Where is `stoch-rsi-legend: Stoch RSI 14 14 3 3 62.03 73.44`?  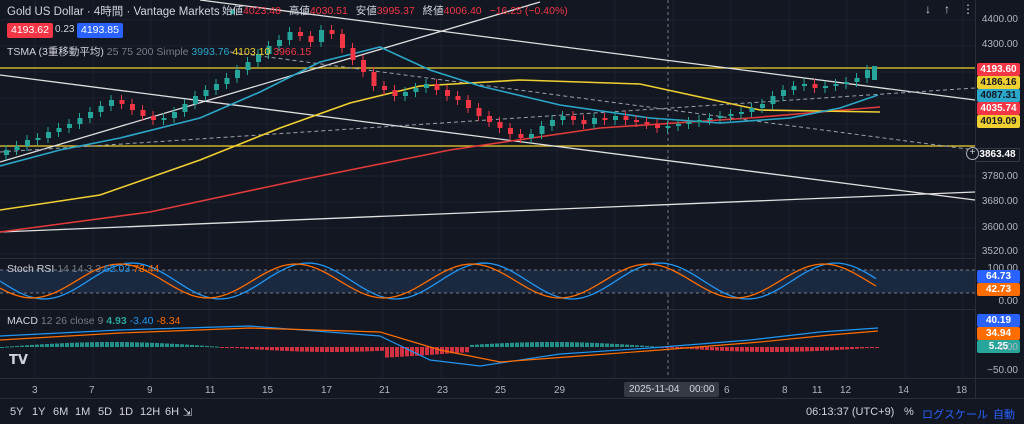
stoch-rsi-legend: Stoch RSI 14 14 3 3 62.03 73.44 is located at coordinates (83, 269).